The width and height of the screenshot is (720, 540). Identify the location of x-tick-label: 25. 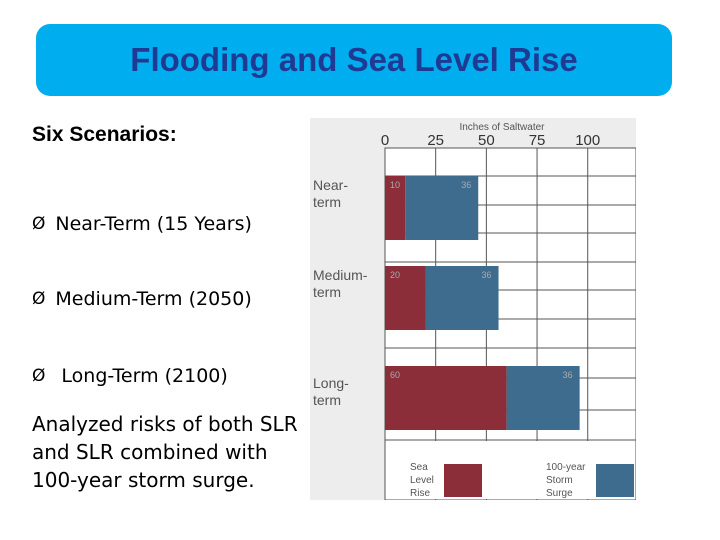
(435, 140).